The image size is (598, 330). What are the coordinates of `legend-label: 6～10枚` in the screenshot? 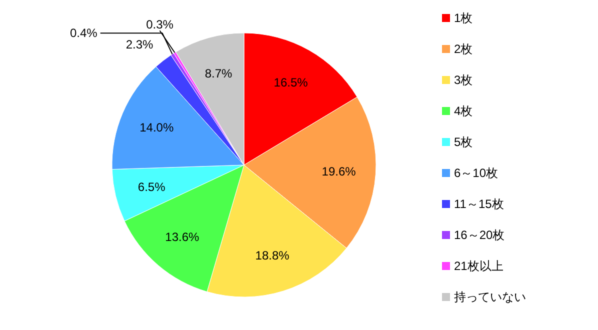 It's located at (476, 173).